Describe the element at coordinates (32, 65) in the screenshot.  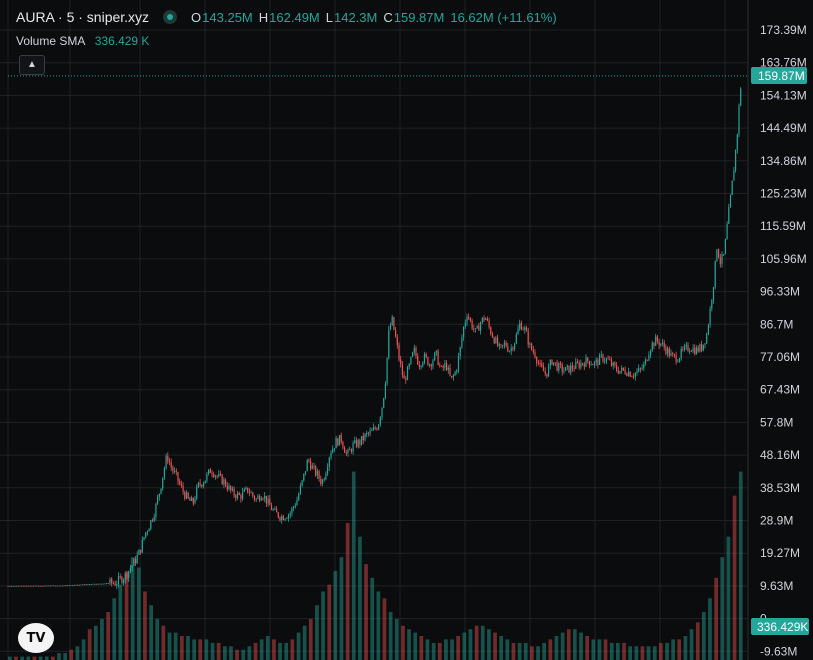
I see `collapse-legend-button: ▲` at that location.